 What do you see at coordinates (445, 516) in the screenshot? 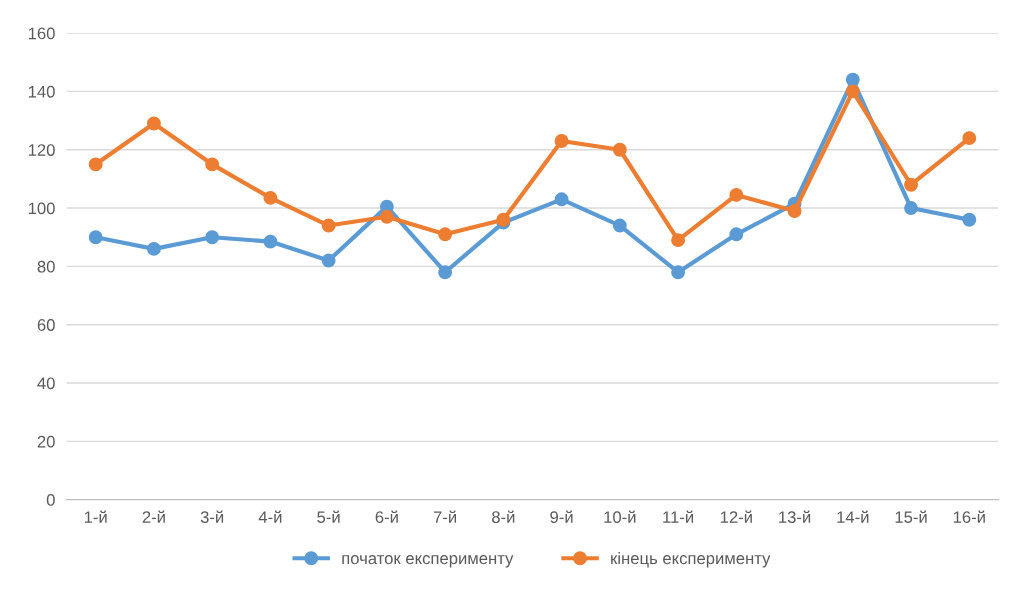
I see `x-tick-label: 7-й` at bounding box center [445, 516].